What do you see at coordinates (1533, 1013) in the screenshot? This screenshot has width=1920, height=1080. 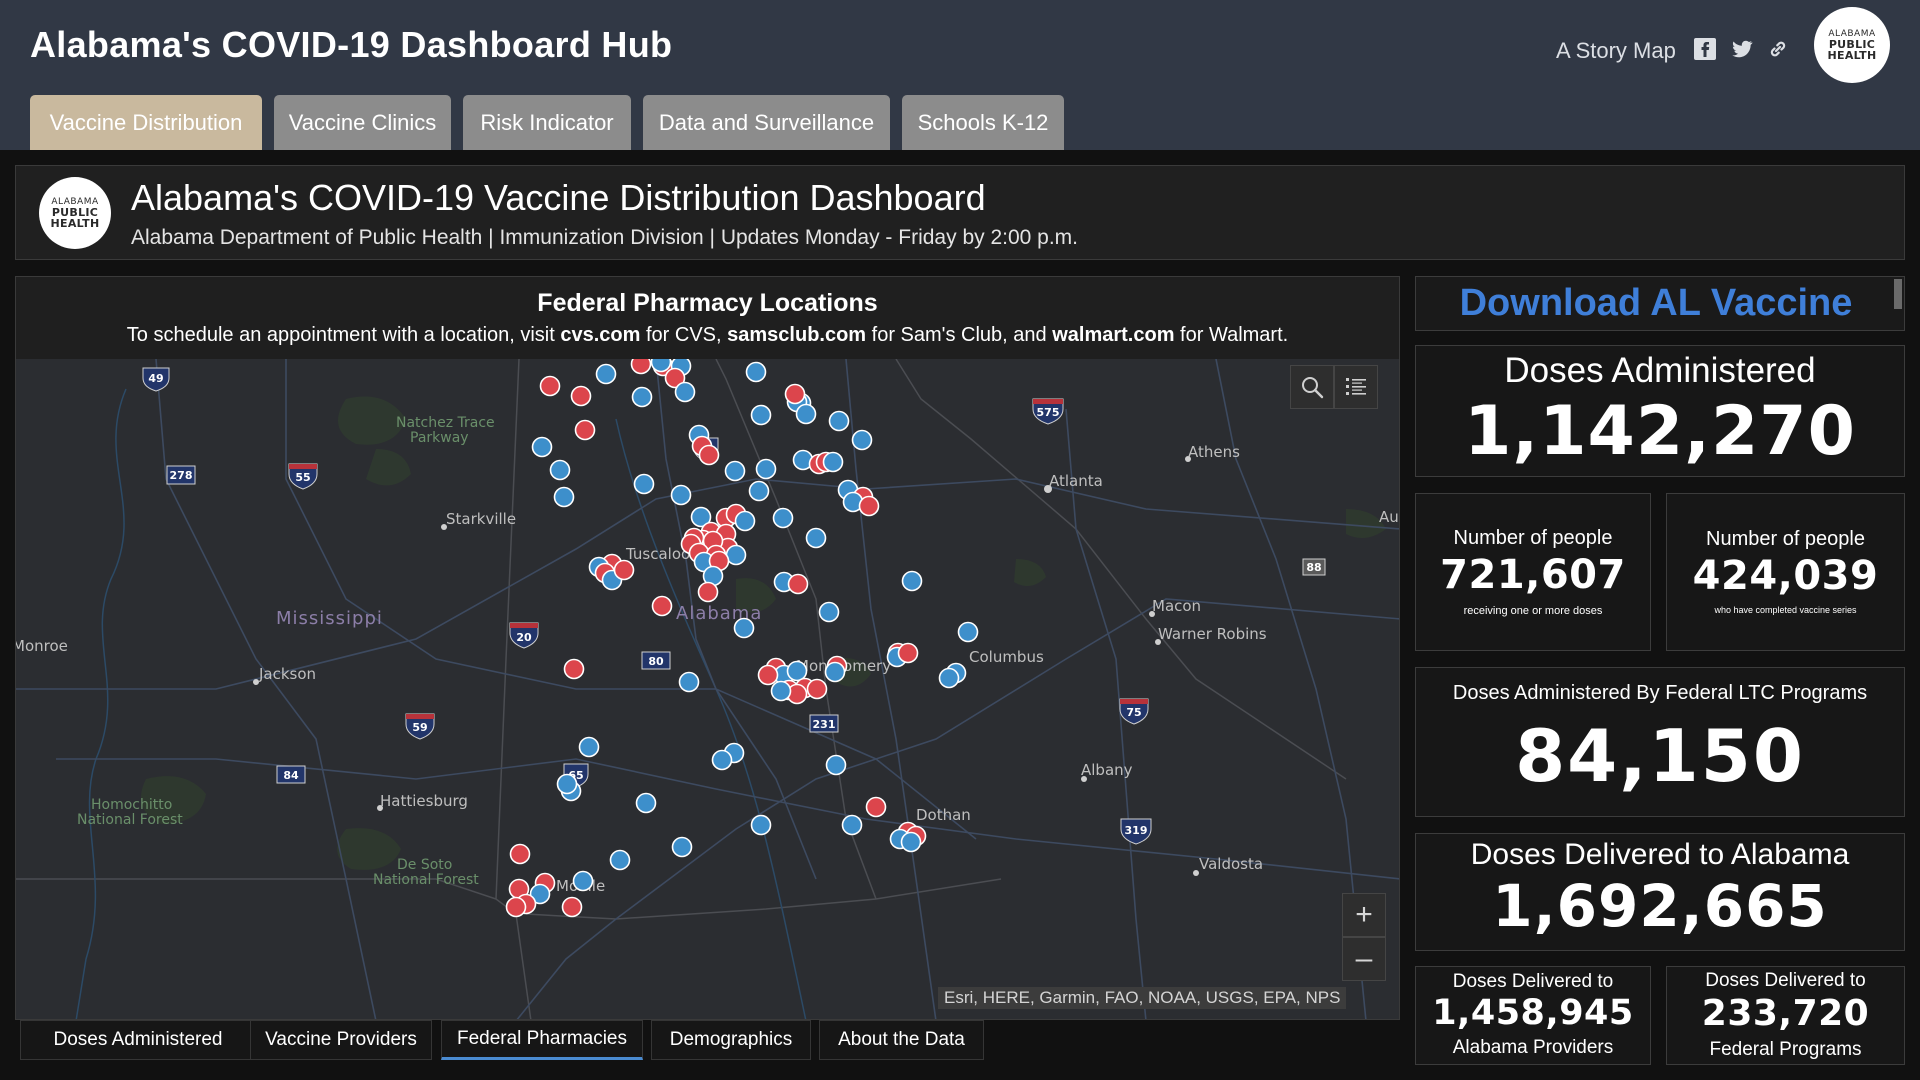 I see `delivered-providers-value: 1,458,945` at bounding box center [1533, 1013].